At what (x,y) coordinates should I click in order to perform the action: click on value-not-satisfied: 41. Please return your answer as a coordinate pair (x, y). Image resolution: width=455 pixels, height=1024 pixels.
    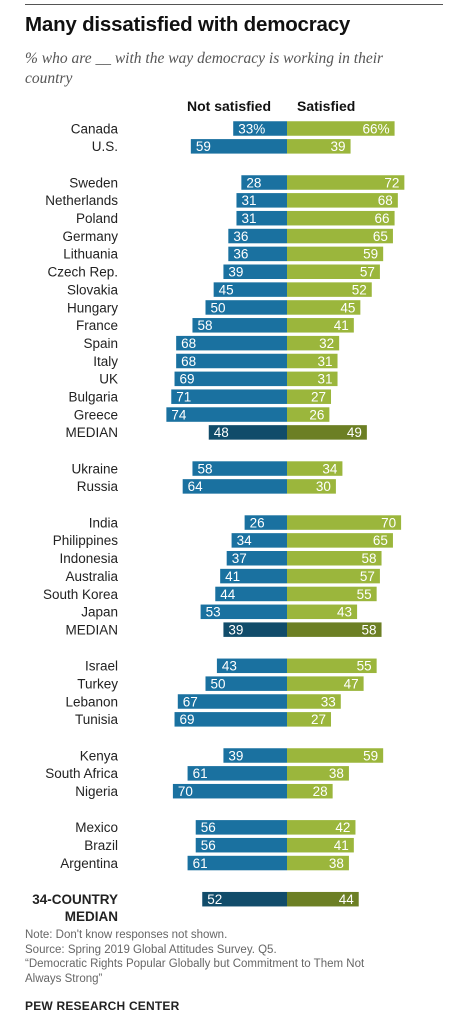
    Looking at the image, I should click on (232, 576).